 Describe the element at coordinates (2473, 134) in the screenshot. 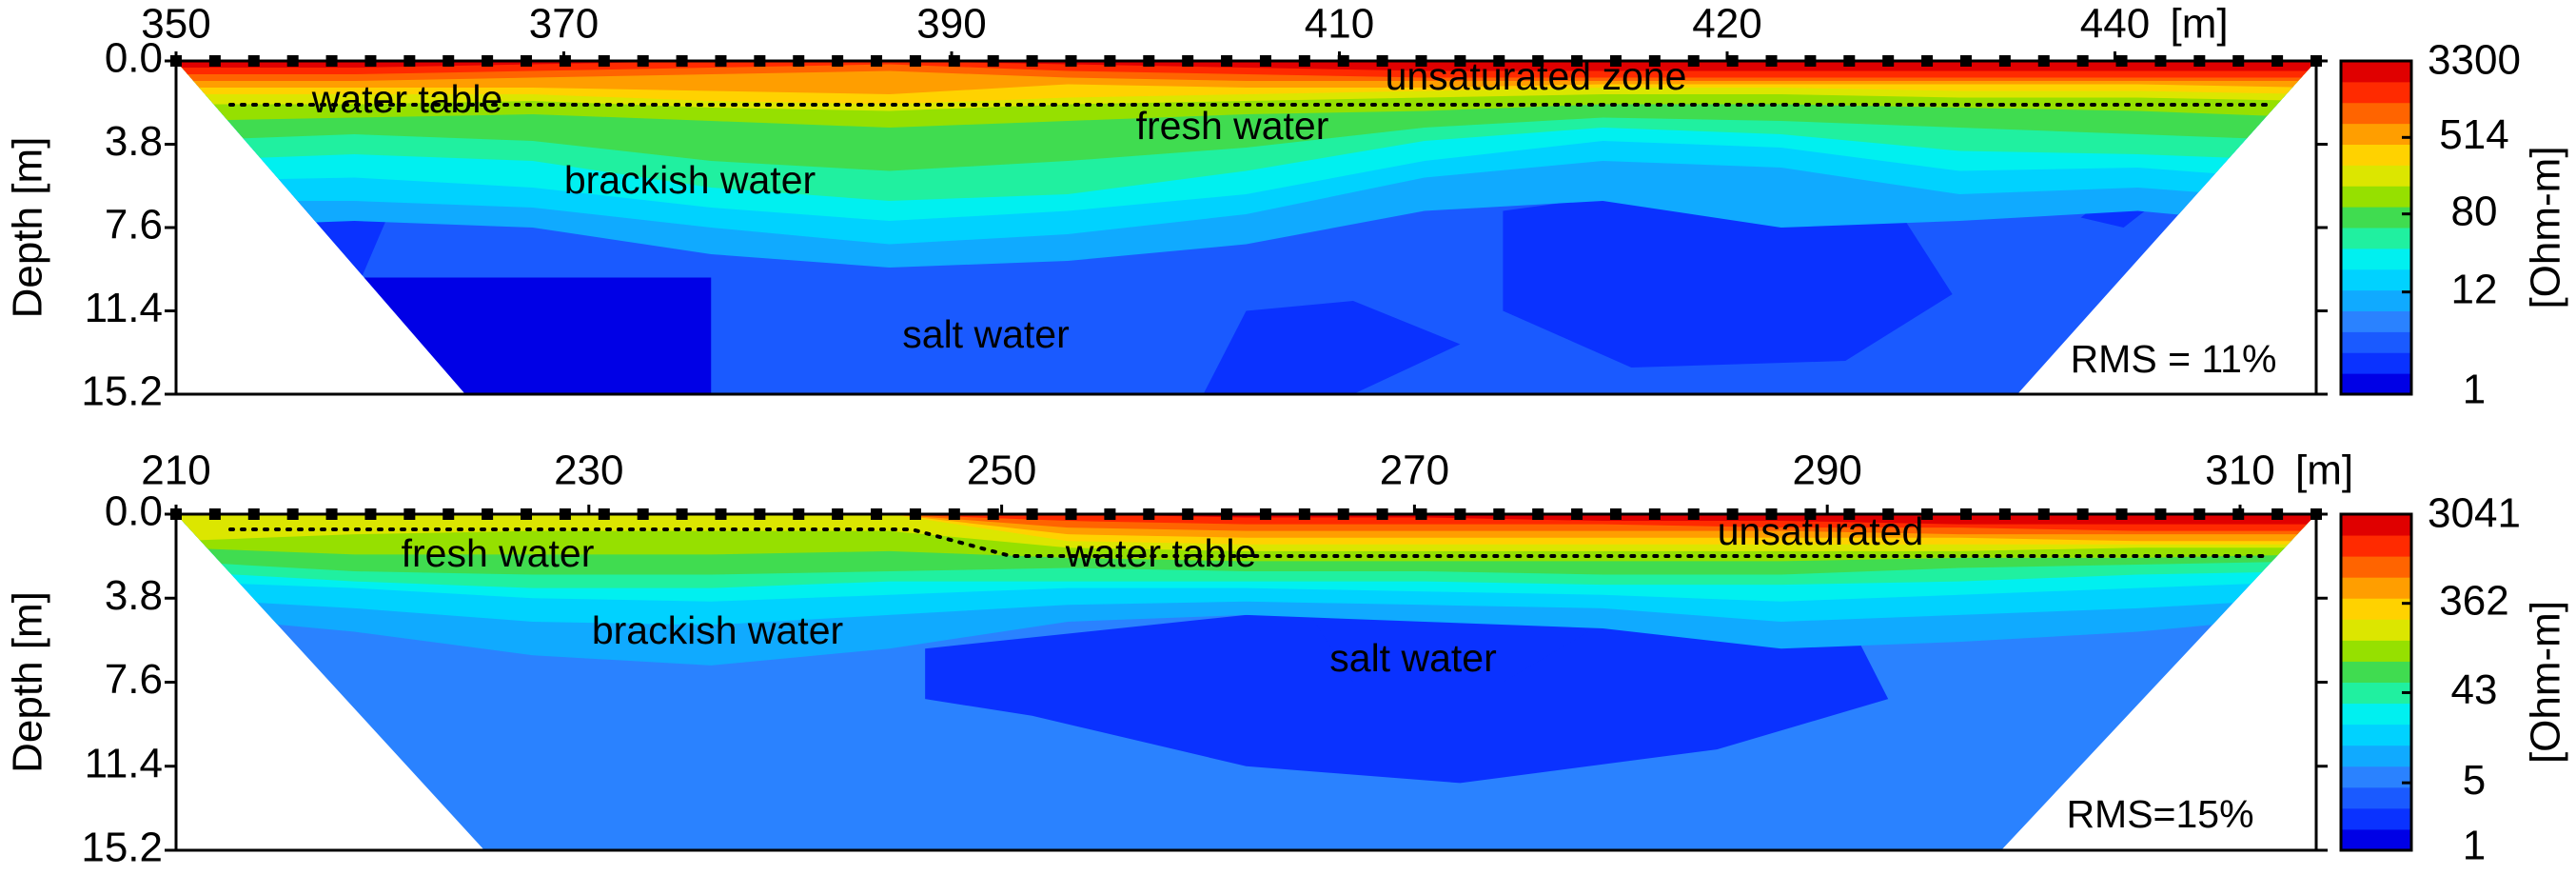

I see `colorbar-tick-label: 514` at that location.